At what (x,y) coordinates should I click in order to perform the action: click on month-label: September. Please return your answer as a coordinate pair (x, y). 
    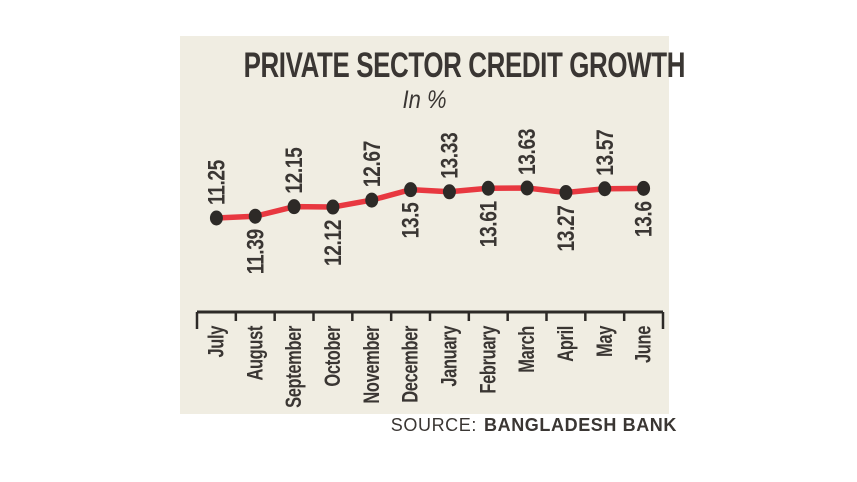
    Looking at the image, I should click on (294, 366).